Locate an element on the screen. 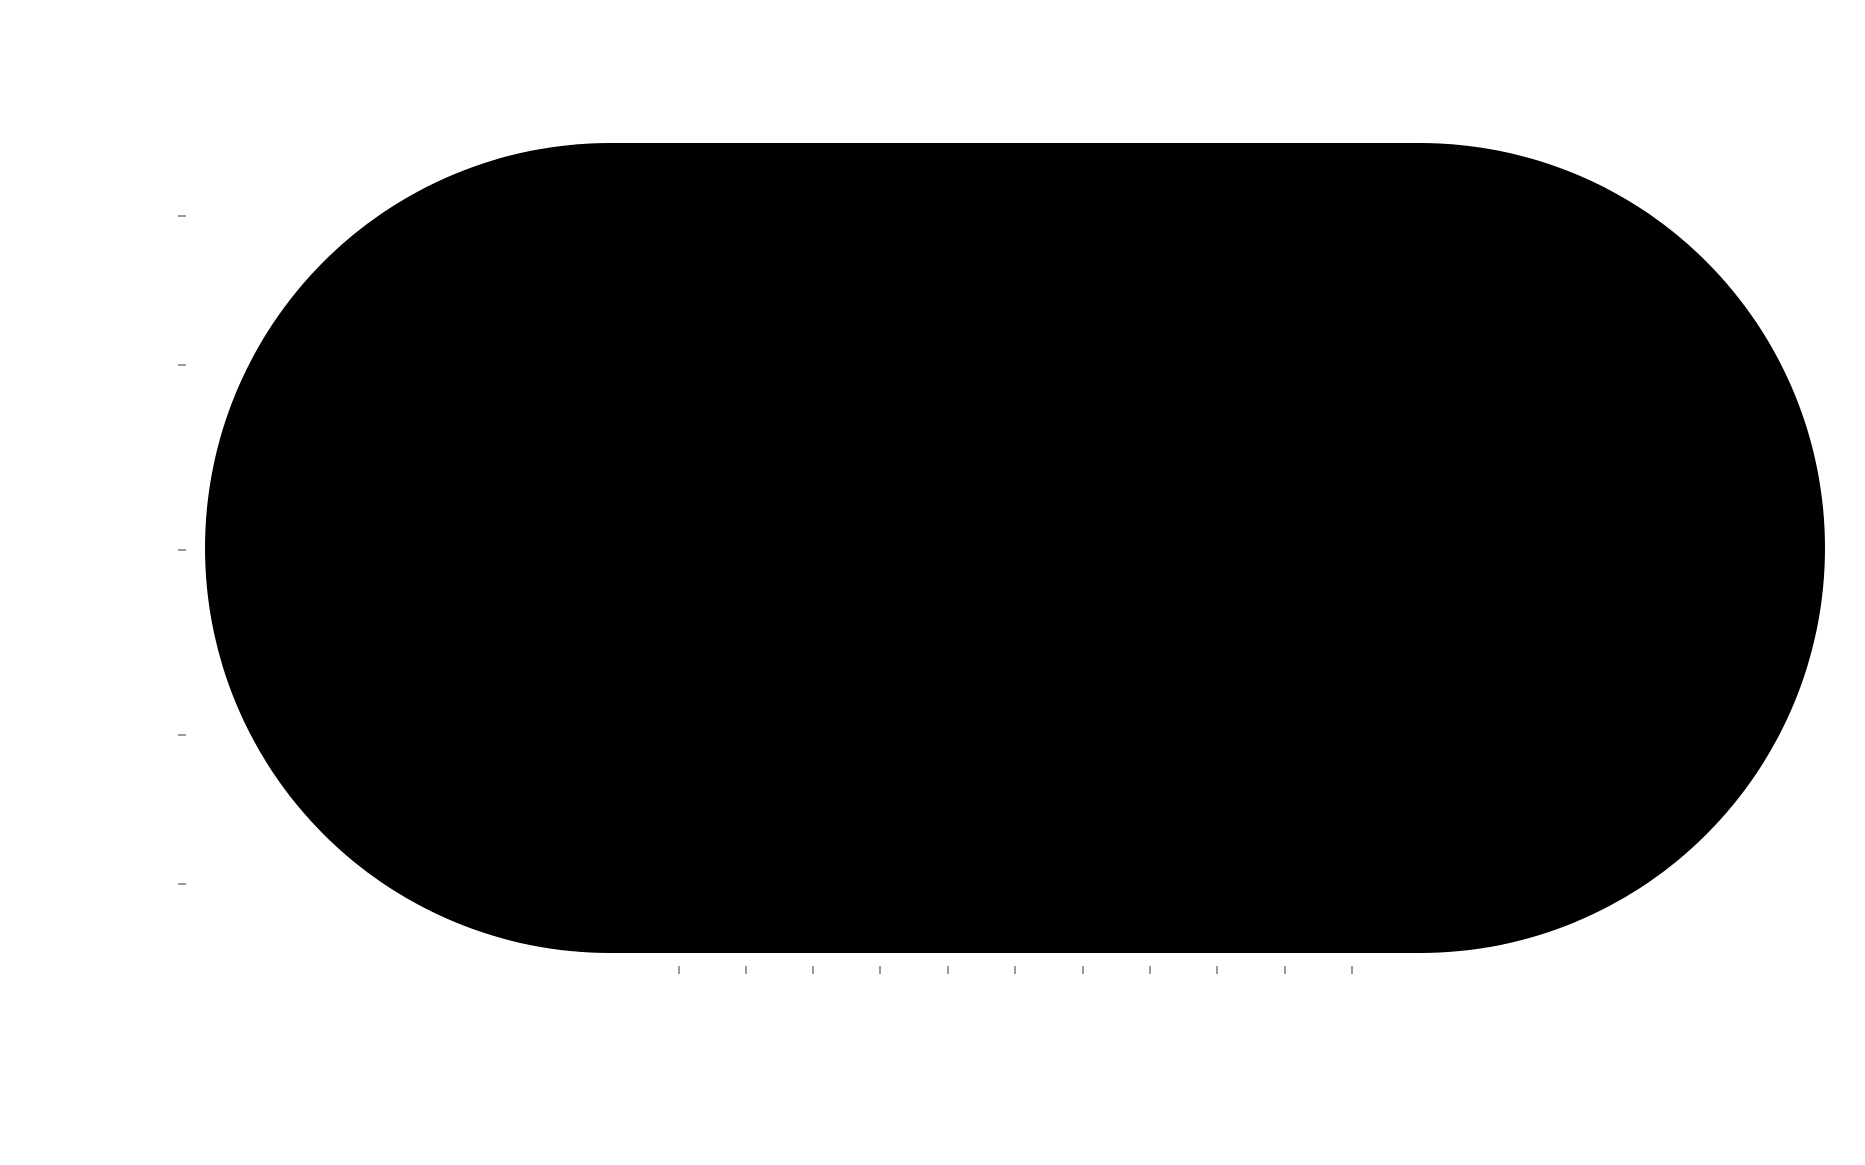 Image resolution: width=1865 pixels, height=1165 pixels. antarctica is located at coordinates (1180, 931).